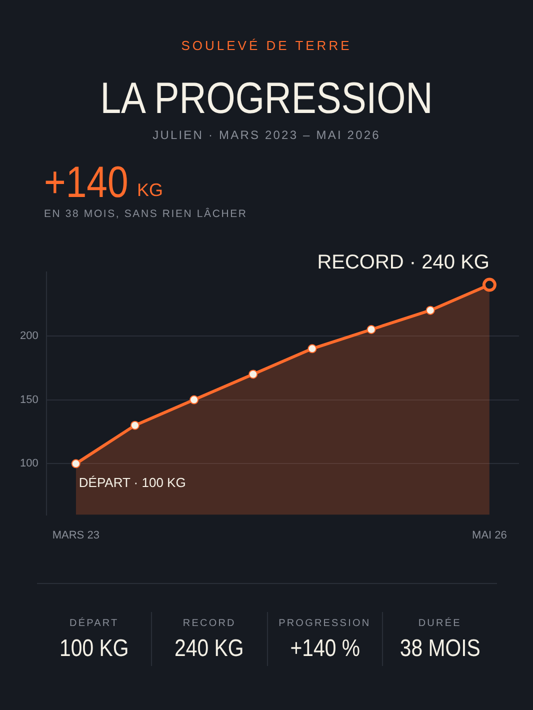 The height and width of the screenshot is (710, 533). What do you see at coordinates (403, 262) in the screenshot?
I see `annotation: RECORD · 240 KG` at bounding box center [403, 262].